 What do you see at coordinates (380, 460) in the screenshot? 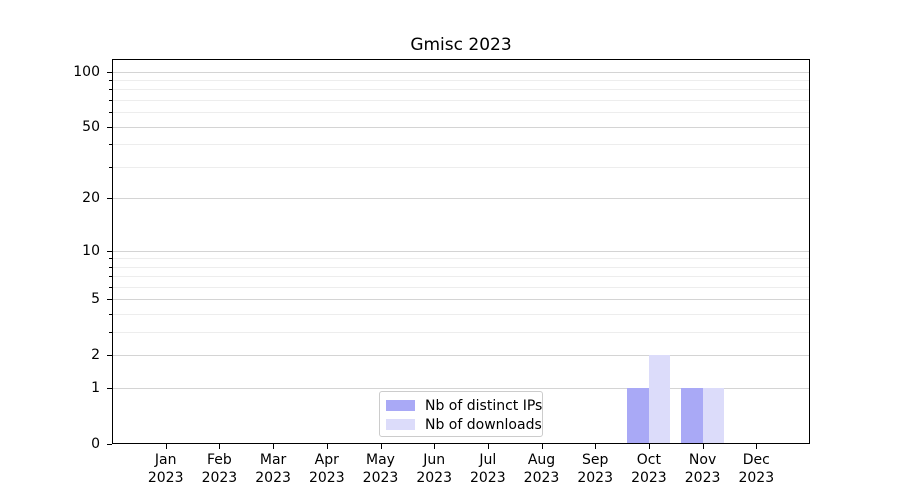
I see `x-tick-month: May` at bounding box center [380, 460].